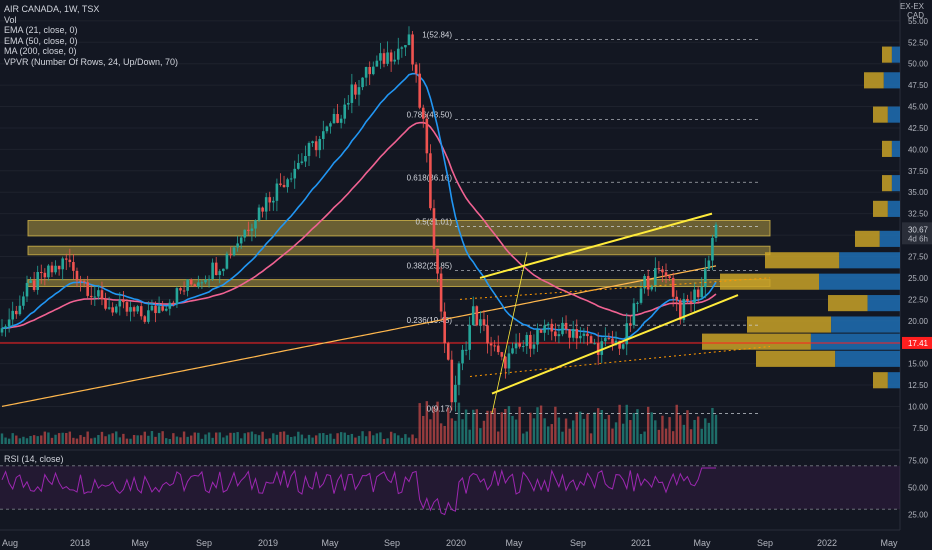 The height and width of the screenshot is (550, 932). What do you see at coordinates (41, 40) in the screenshot?
I see `indicator-ema50: EMA (50, close, 0)` at bounding box center [41, 40].